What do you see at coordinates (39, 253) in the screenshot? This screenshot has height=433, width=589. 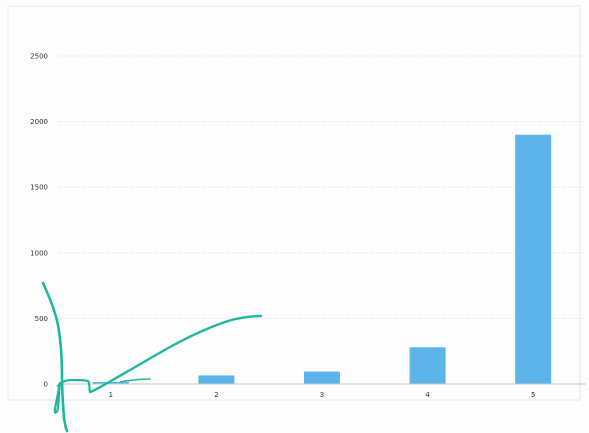 I see `y-tick-label: 1000` at bounding box center [39, 253].